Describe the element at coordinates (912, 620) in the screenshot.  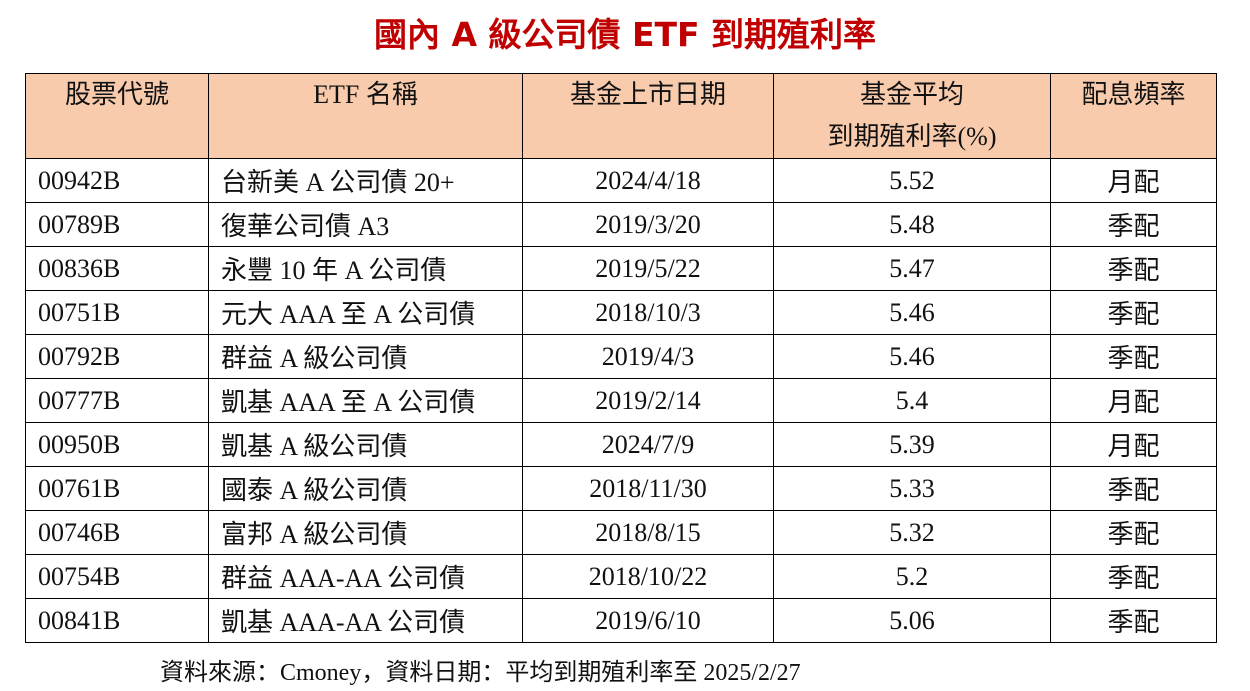
I see `table-cell: 5.06` at that location.